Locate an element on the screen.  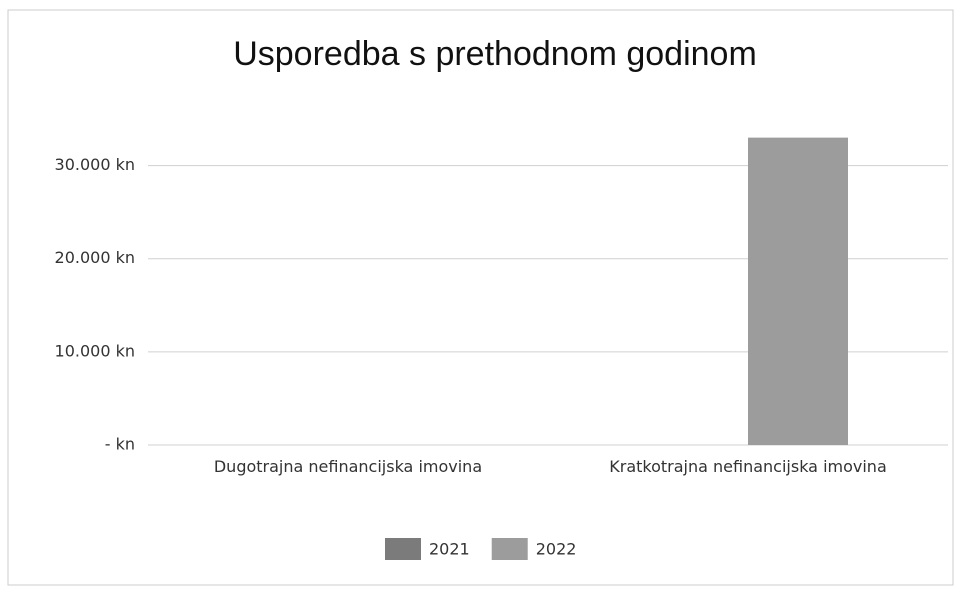
legend-label: 2021 is located at coordinates (449, 549).